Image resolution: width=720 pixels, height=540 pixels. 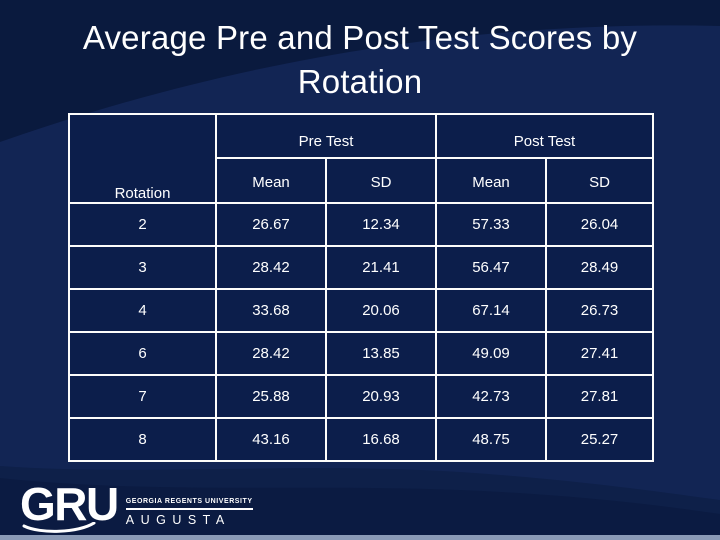 What do you see at coordinates (142, 310) in the screenshot?
I see `rotation-cell: 4` at bounding box center [142, 310].